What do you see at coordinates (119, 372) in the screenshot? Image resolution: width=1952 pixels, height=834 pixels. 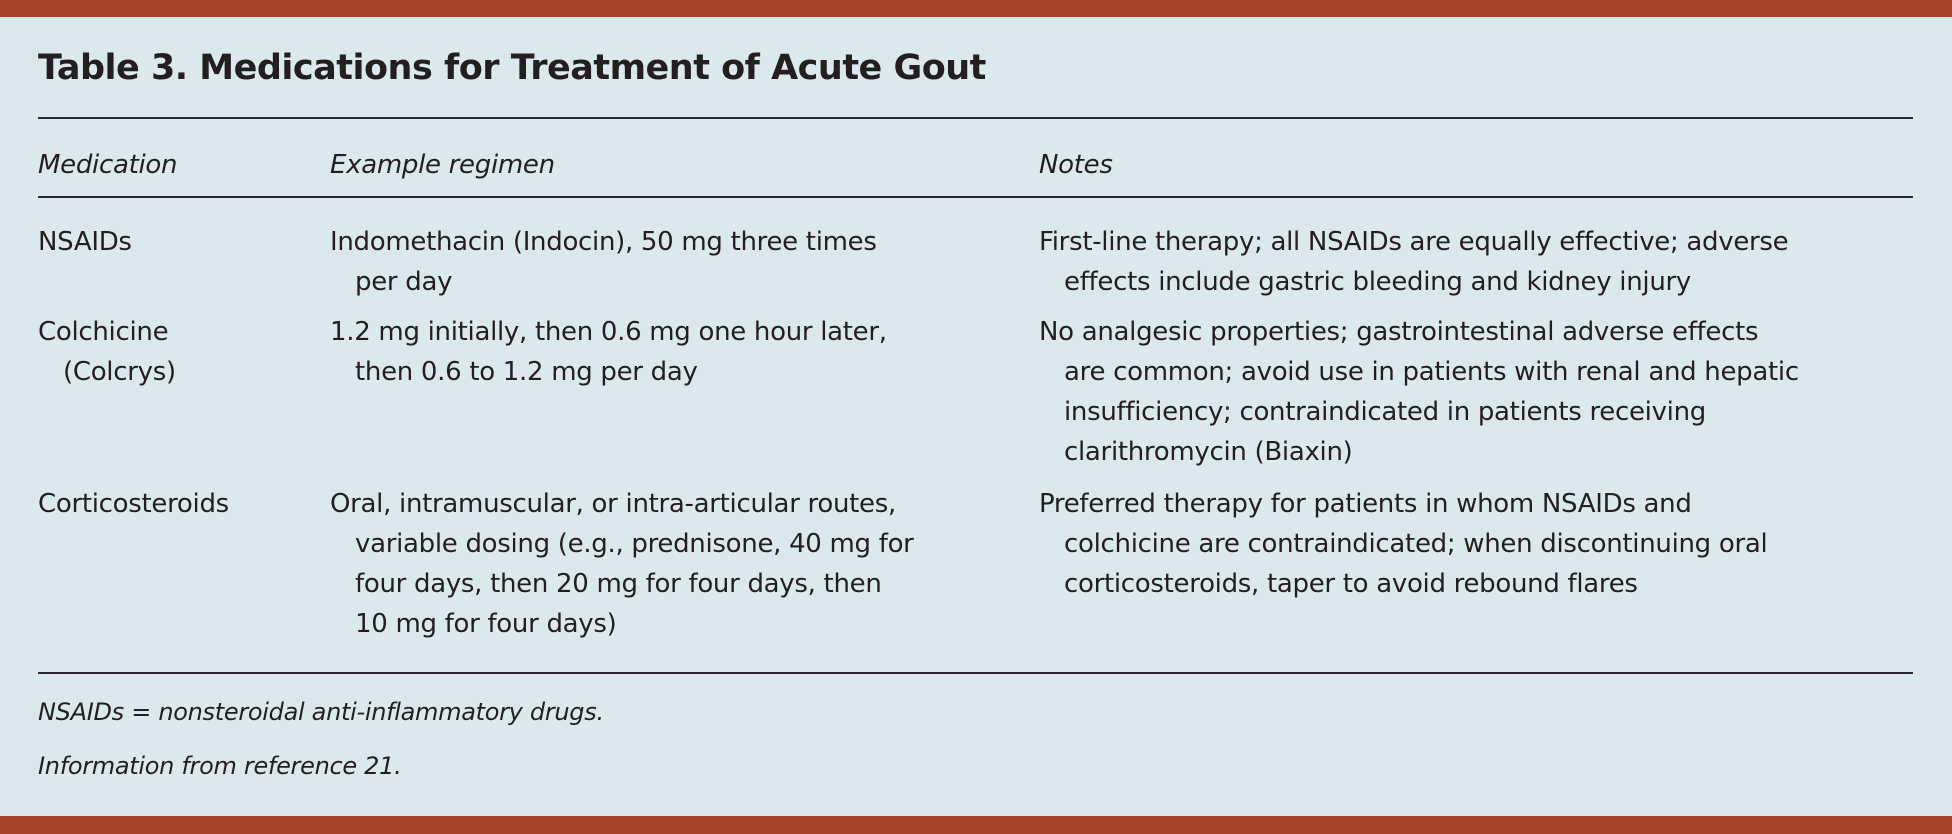 I see `cell-line: (Colcrys)` at bounding box center [119, 372].